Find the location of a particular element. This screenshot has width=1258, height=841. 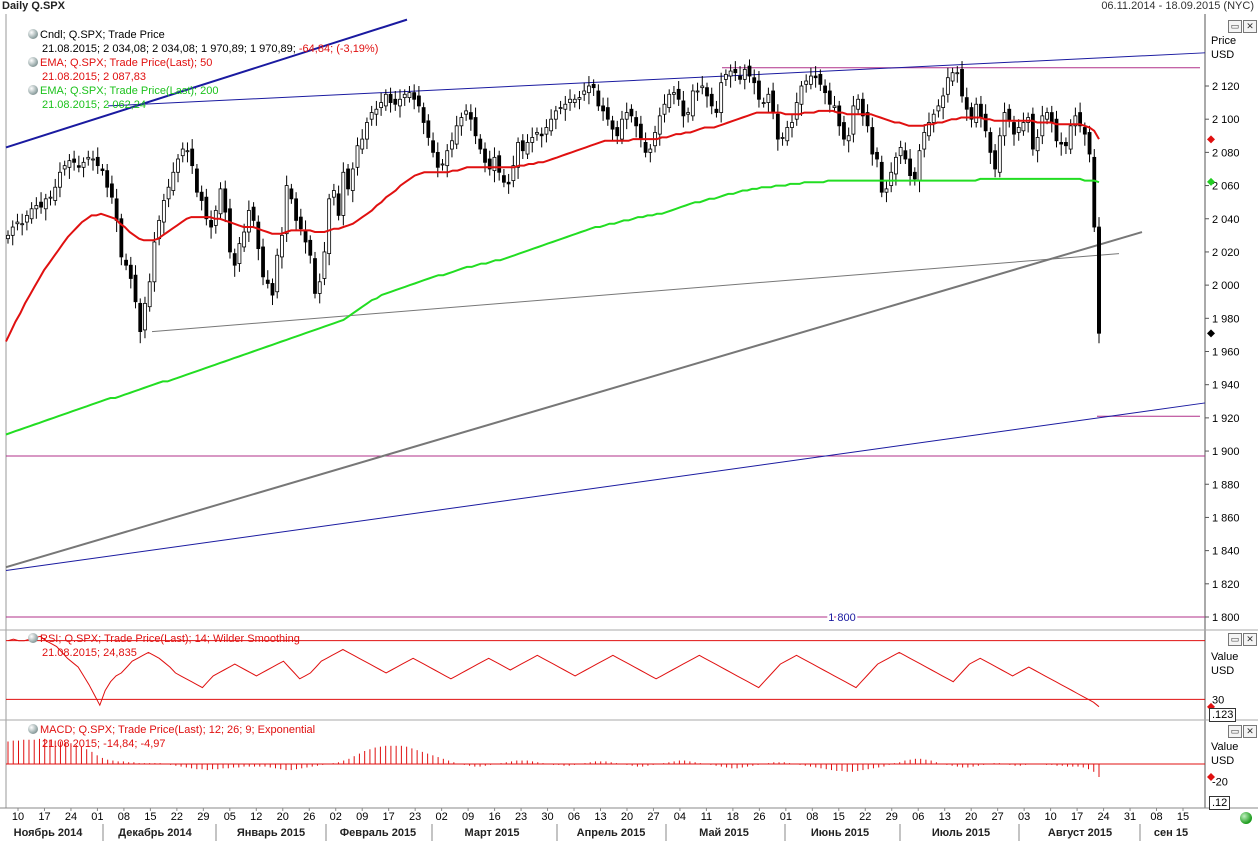

navigation-dot-icon is located at coordinates (1246, 818).